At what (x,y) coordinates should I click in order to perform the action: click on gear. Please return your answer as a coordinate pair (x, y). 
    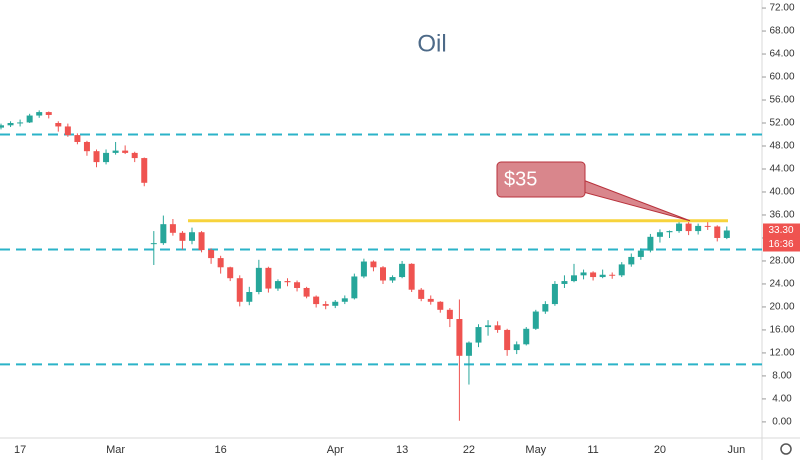
    Looking at the image, I should click on (786, 449).